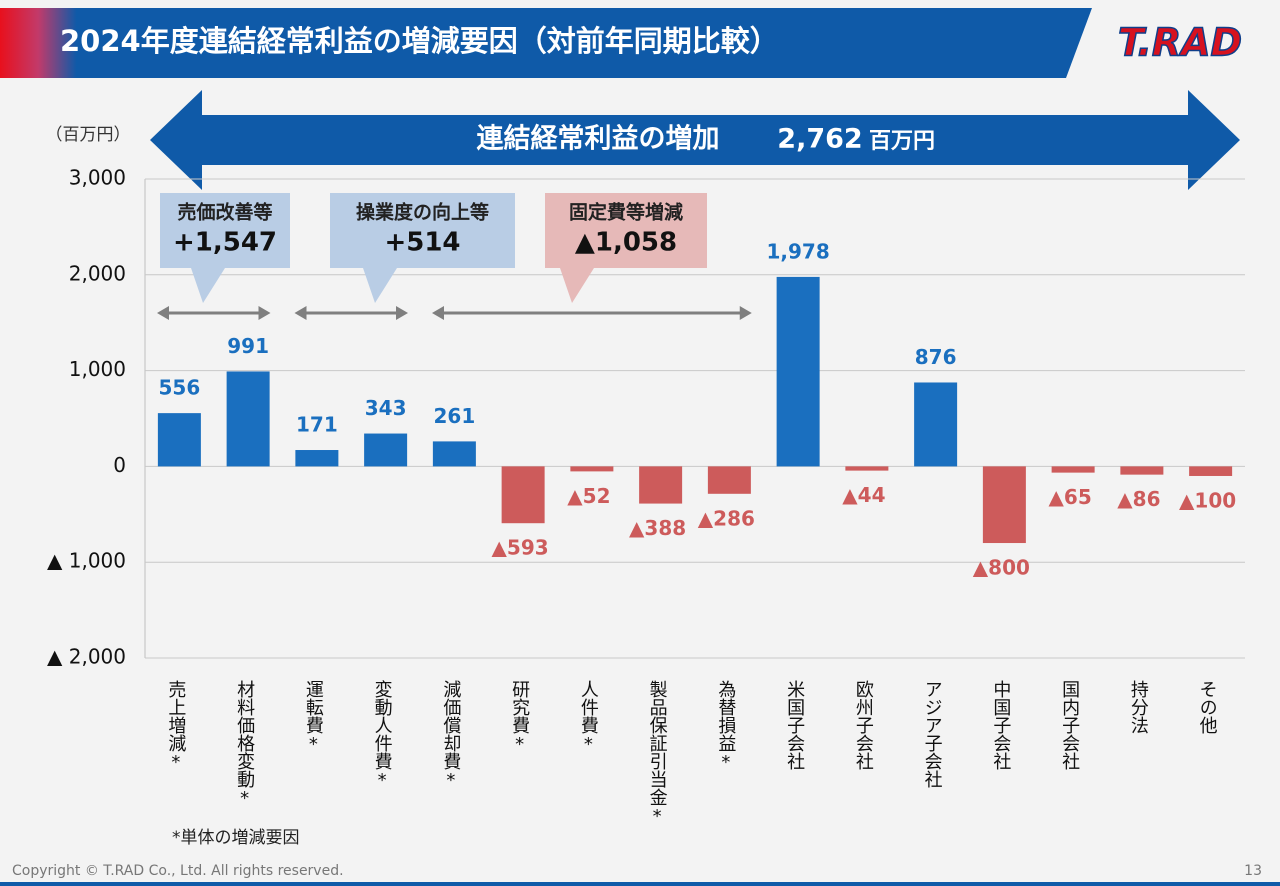 This screenshot has height=886, width=1280. I want to click on callout-label: 固定費等増減, so click(626, 212).